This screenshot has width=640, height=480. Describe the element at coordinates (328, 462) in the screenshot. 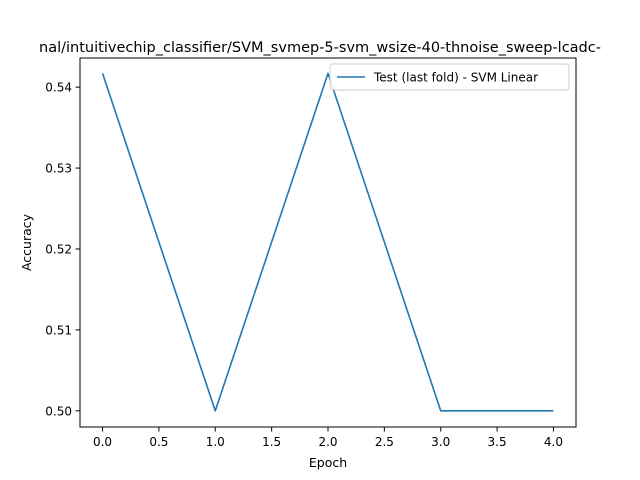

I see `x-axis-label: Epoch` at that location.